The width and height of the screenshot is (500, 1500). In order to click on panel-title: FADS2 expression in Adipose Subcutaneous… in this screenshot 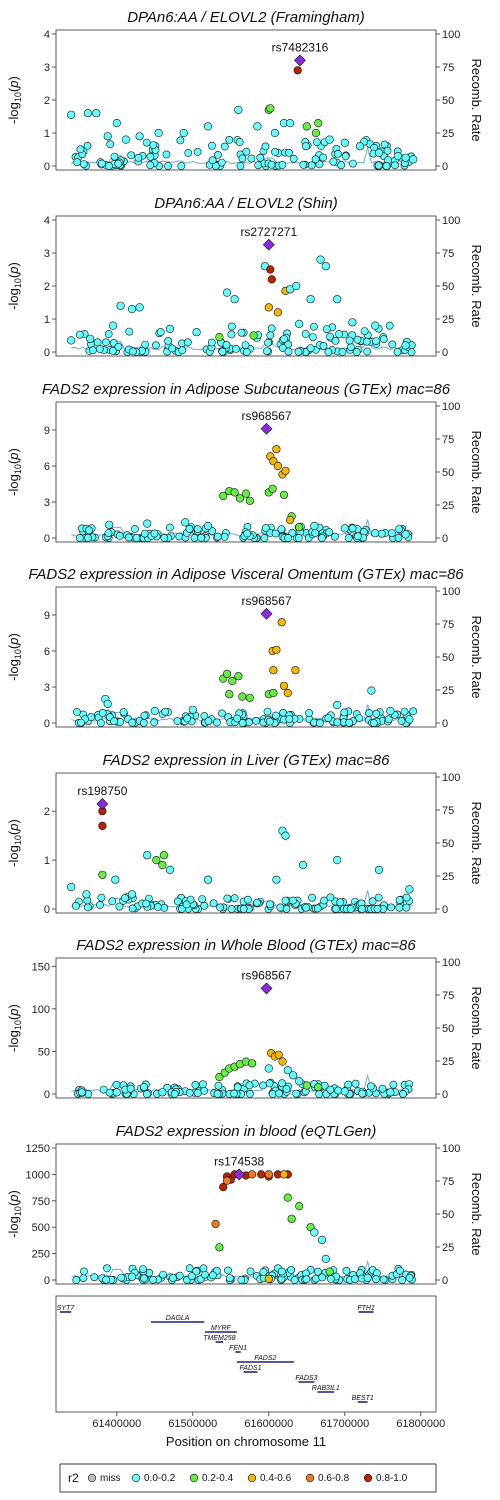, I will do `click(246, 389)`.